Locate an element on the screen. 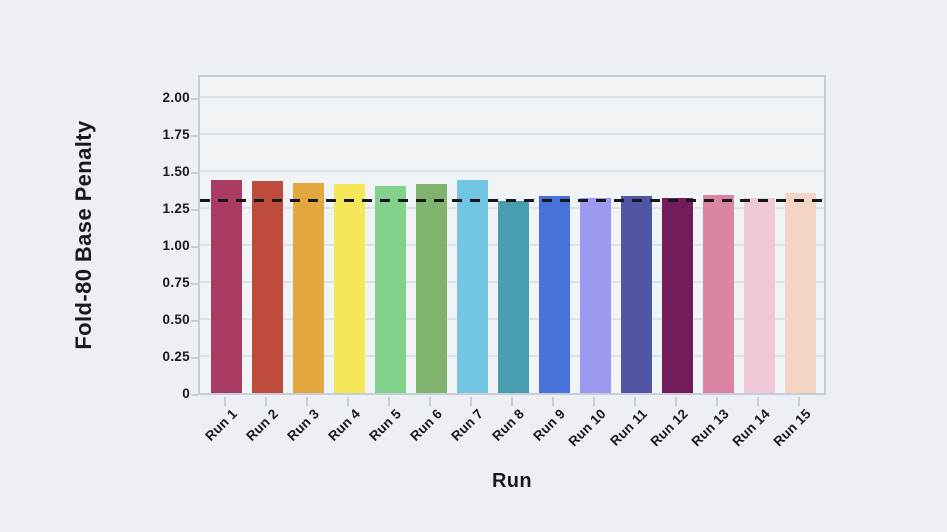 This screenshot has width=947, height=532. x-tick-label: Run 11 is located at coordinates (629, 427).